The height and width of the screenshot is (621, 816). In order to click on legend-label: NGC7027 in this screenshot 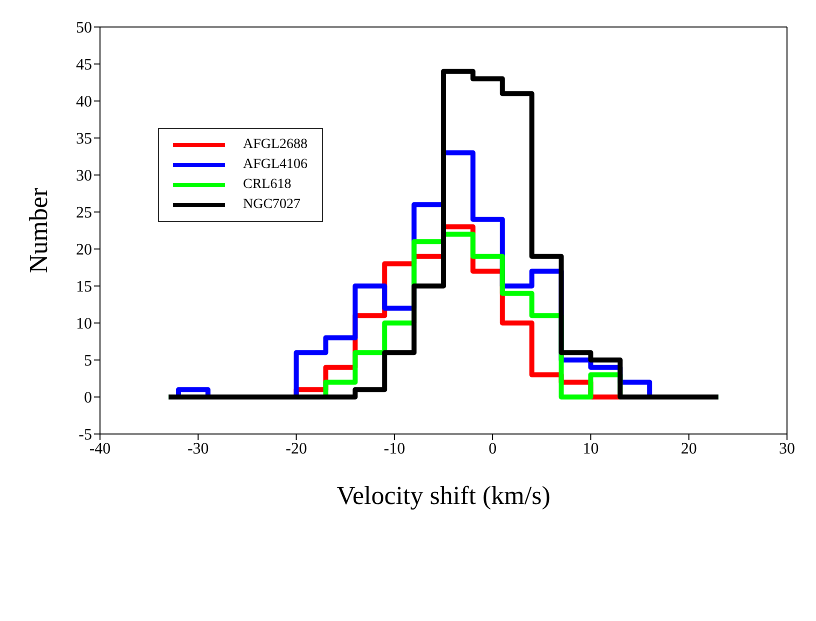, I will do `click(272, 205)`.